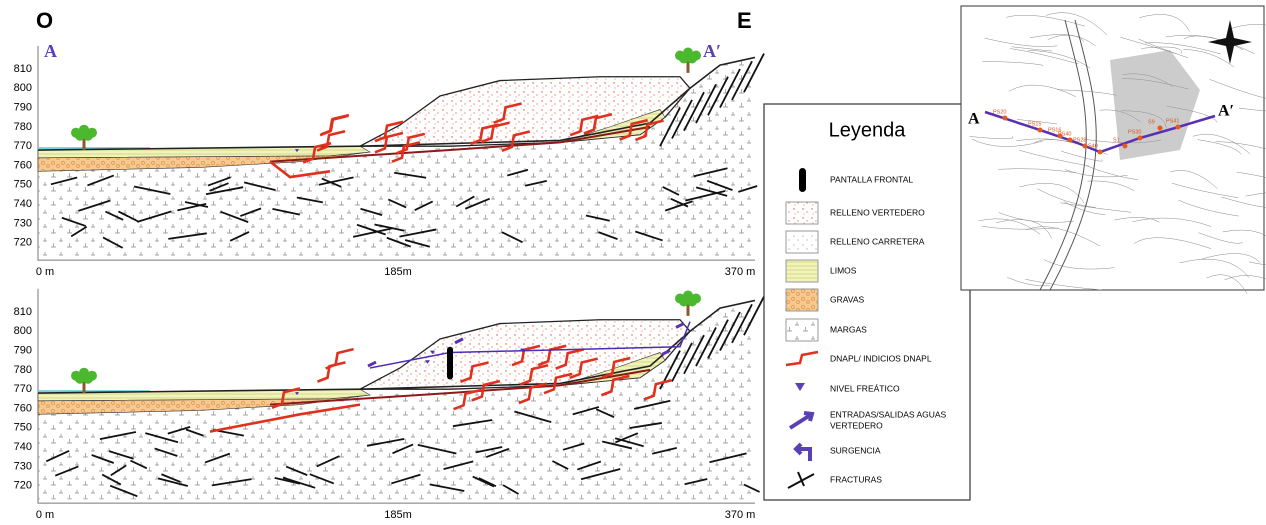  I want to click on sample-label: PS15, so click(1034, 124).